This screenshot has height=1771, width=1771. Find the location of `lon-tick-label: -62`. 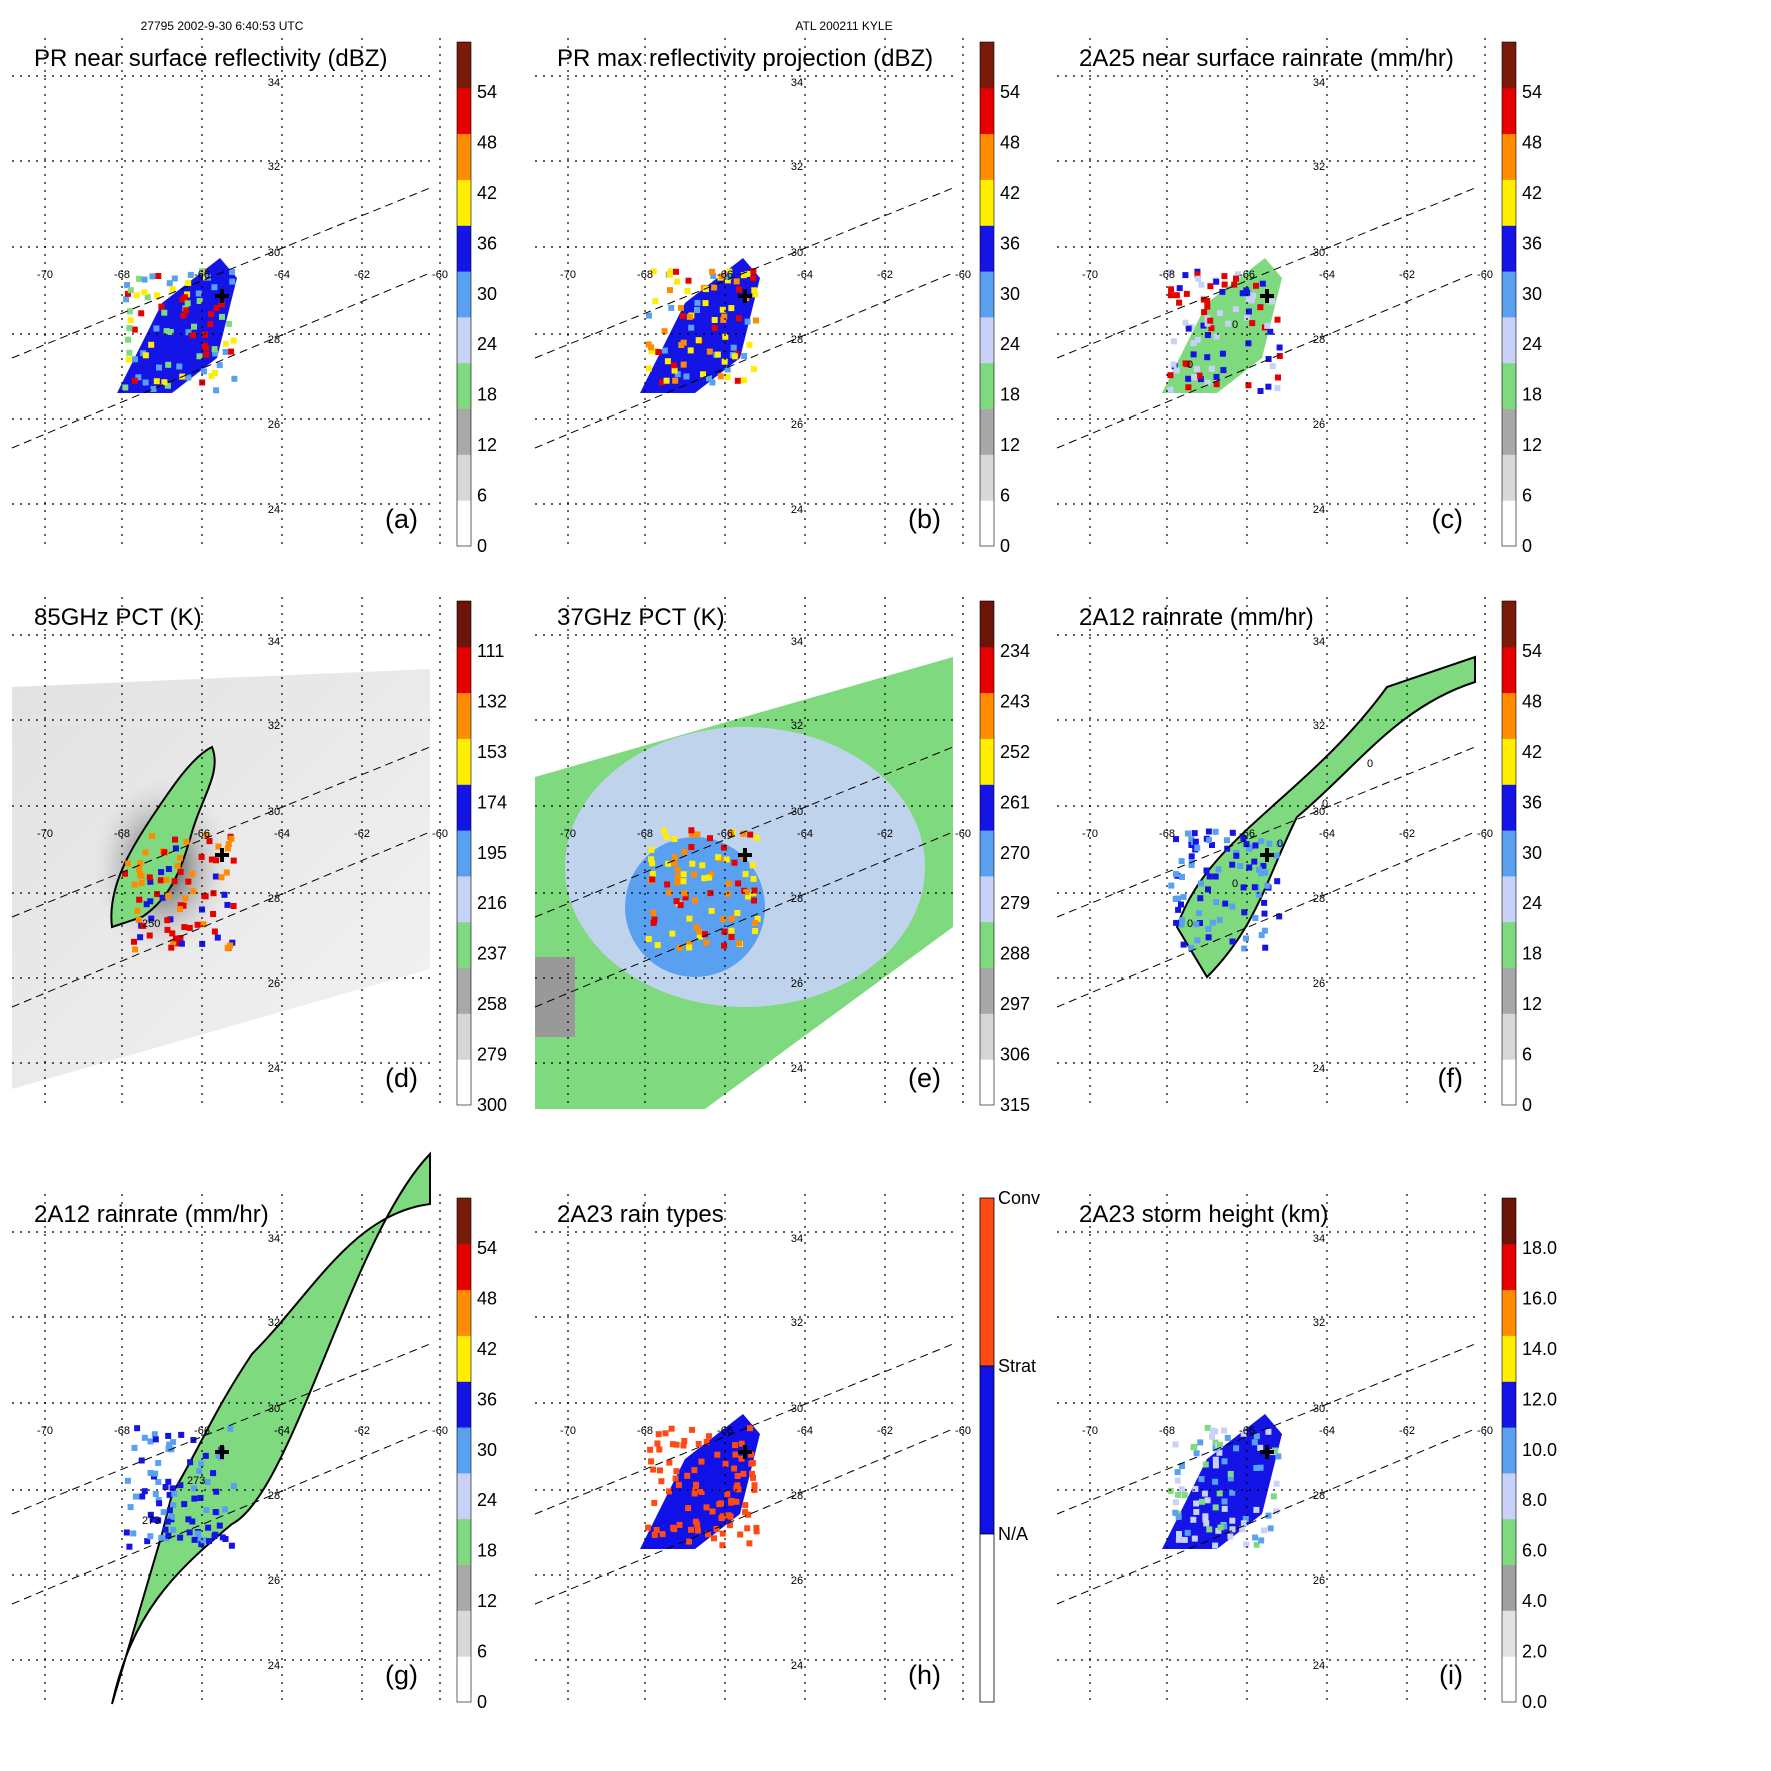

lon-tick-label: -62 is located at coordinates (885, 275).